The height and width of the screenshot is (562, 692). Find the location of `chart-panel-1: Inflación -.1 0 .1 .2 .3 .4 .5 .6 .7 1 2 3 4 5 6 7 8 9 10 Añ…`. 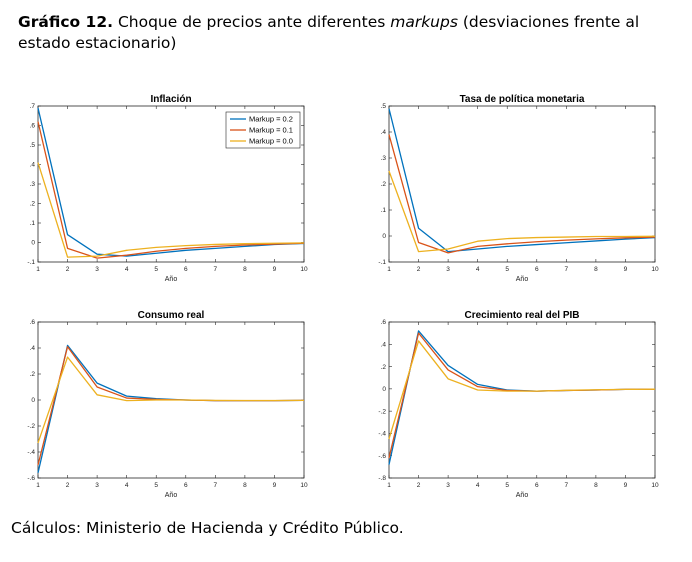

chart-panel-1: Inflación -.1 0 .1 .2 .3 .4 .5 .6 .7 1 2 3 4 5 6 7 8 9 10 Añ… is located at coordinates (167, 188).